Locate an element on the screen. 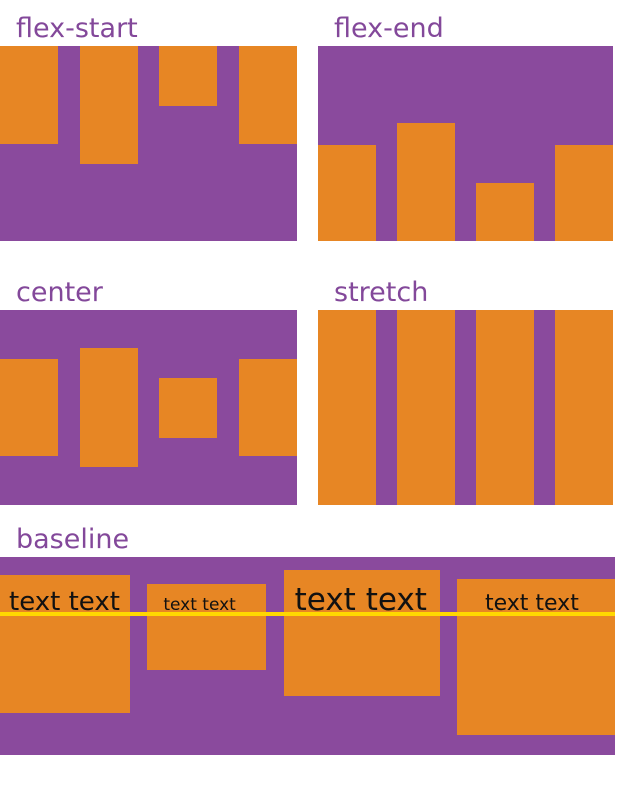  flex-container-stretch is located at coordinates (465, 407).